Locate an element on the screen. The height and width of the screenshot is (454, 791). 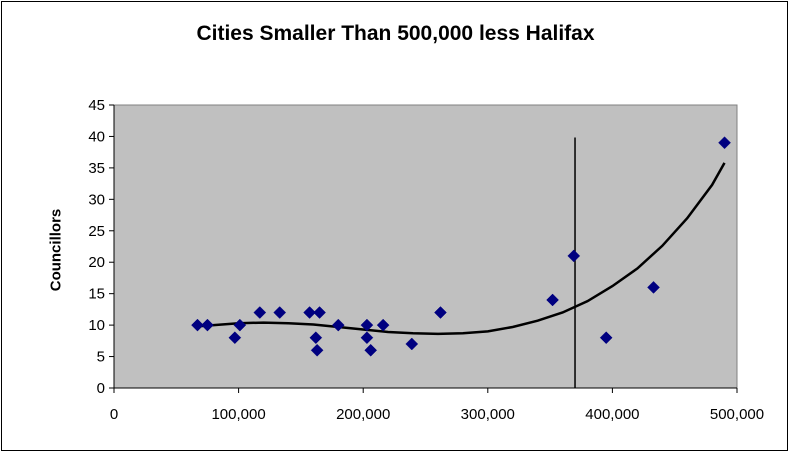
x-tick-labels: 0 100,000 200,000 300,000 400,000 500,000 is located at coordinates (437, 414).